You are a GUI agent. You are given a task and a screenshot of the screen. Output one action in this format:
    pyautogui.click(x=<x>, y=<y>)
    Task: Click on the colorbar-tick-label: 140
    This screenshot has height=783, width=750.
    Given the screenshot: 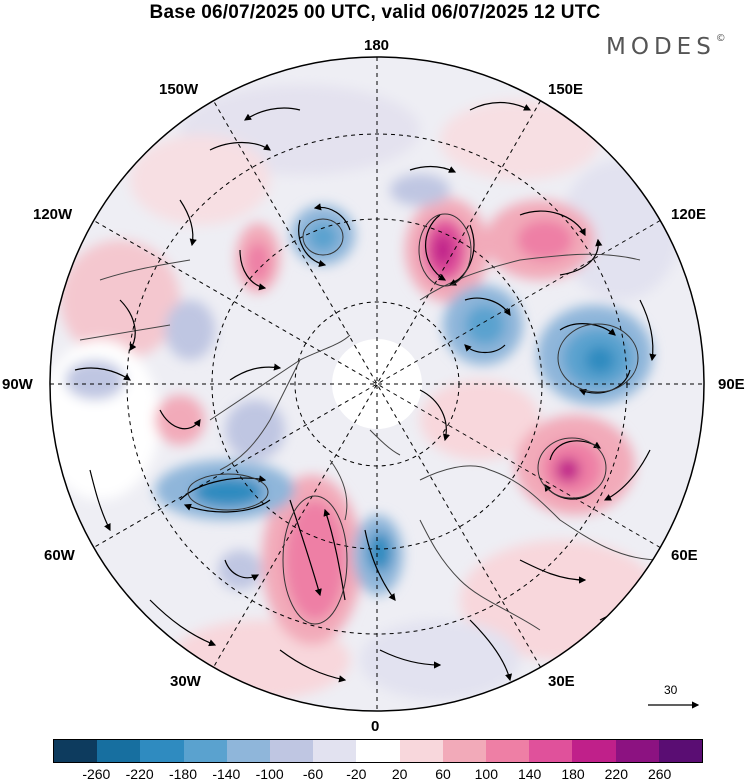 What is the action you would take?
    pyautogui.click(x=529, y=774)
    